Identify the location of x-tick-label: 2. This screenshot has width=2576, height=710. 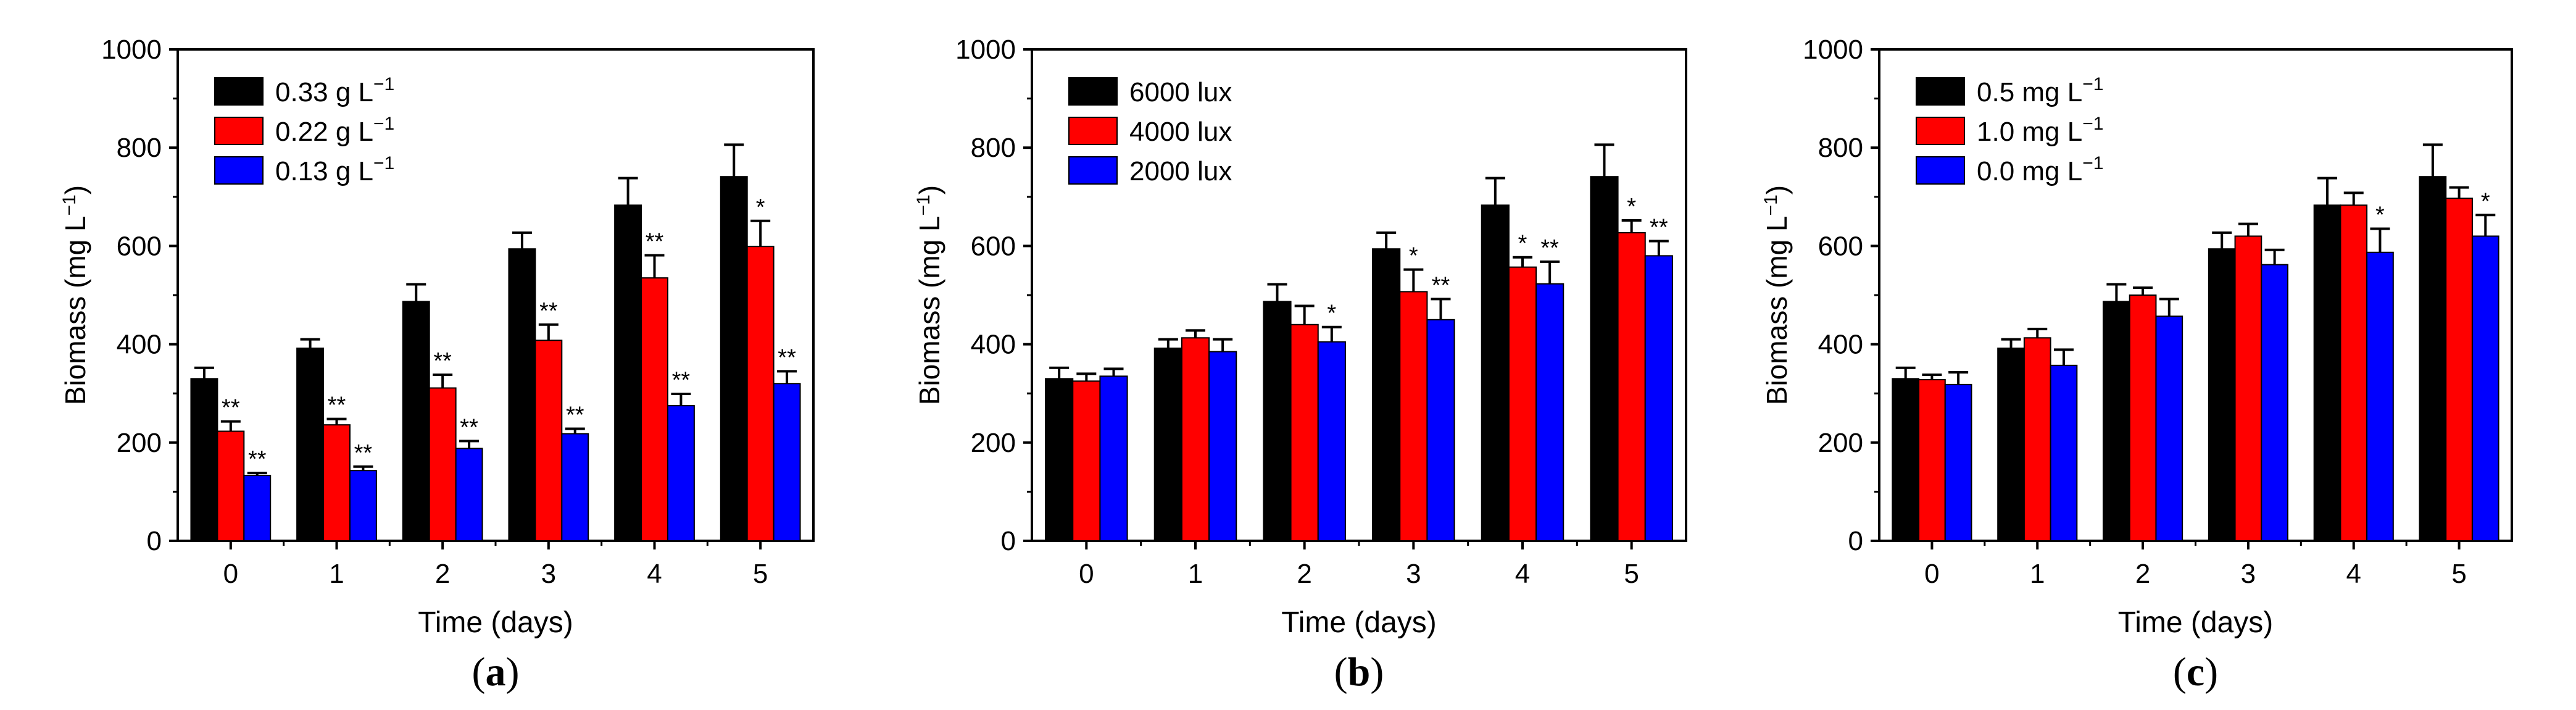
(2142, 574).